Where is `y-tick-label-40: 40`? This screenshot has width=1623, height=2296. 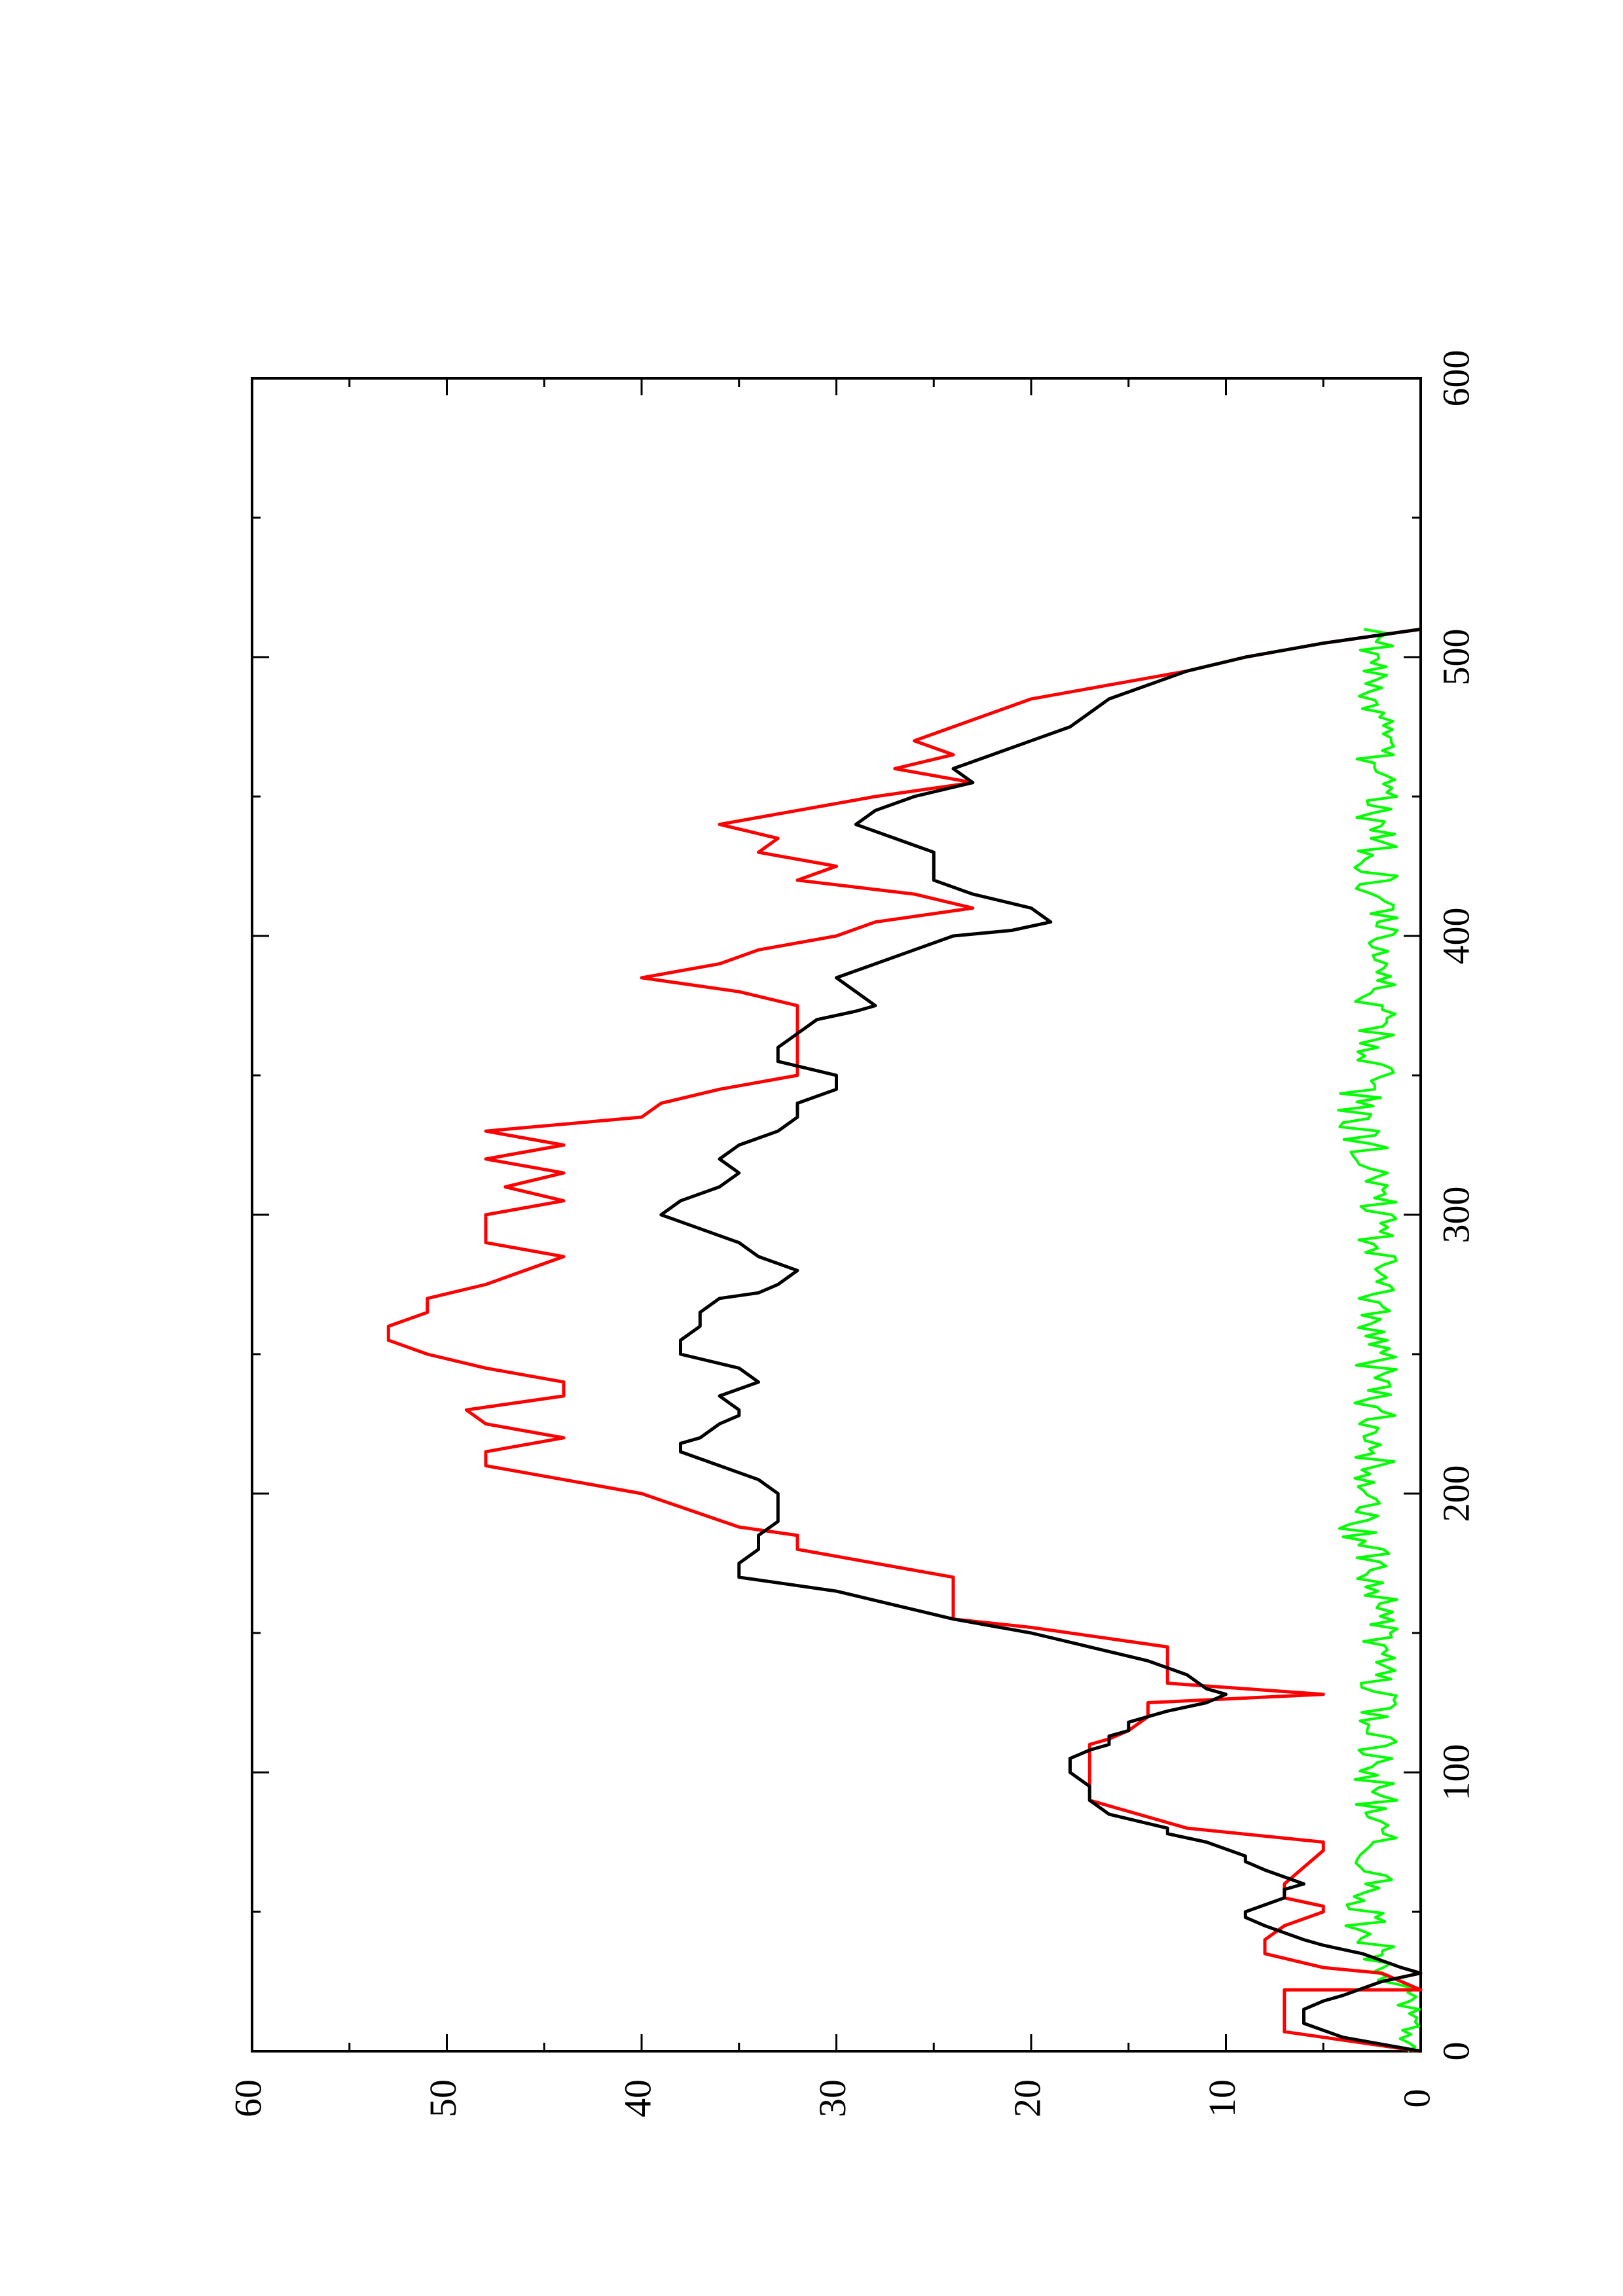
y-tick-label-40: 40 is located at coordinates (637, 2098).